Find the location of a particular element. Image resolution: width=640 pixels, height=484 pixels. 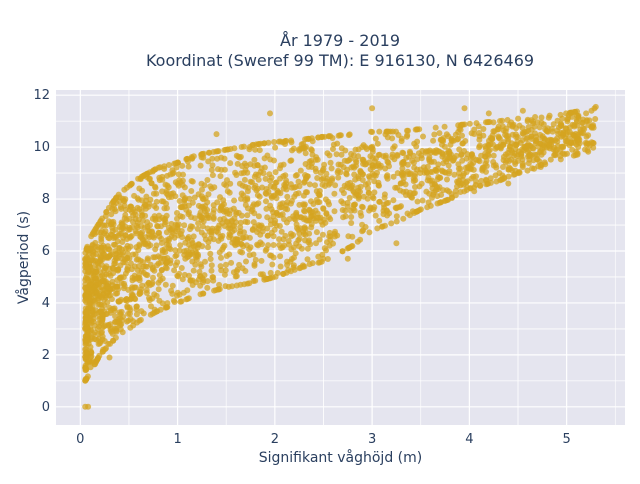

x-tick-label: 3 is located at coordinates (372, 439).